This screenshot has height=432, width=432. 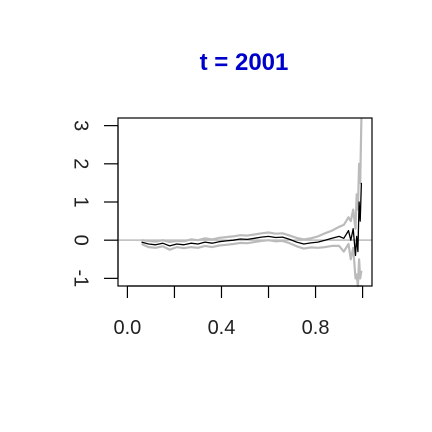 I want to click on chart-title: t = 2001, so click(x=244, y=62).